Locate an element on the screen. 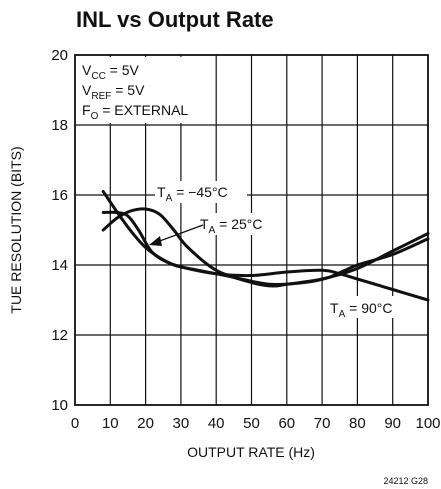  label-arrowhead is located at coordinates (155, 241).